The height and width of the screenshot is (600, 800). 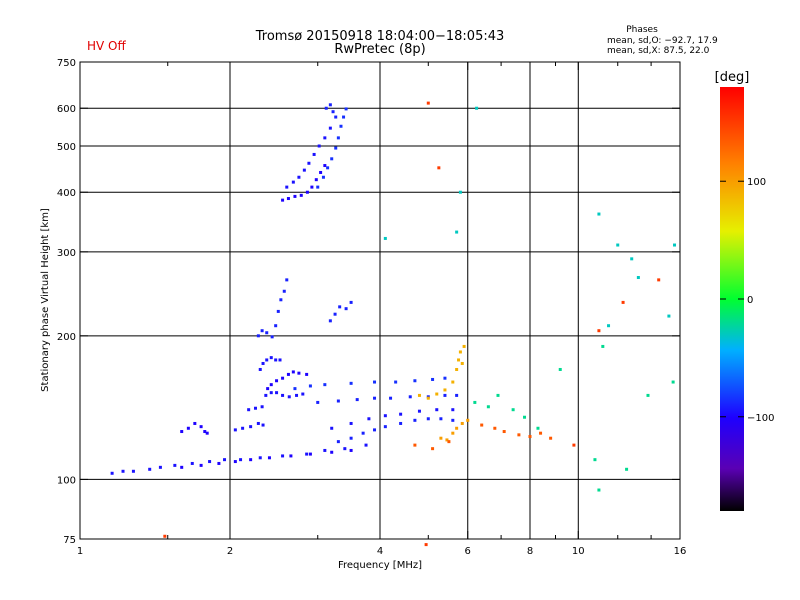 I want to click on x-tick-label: 8, so click(x=530, y=551).